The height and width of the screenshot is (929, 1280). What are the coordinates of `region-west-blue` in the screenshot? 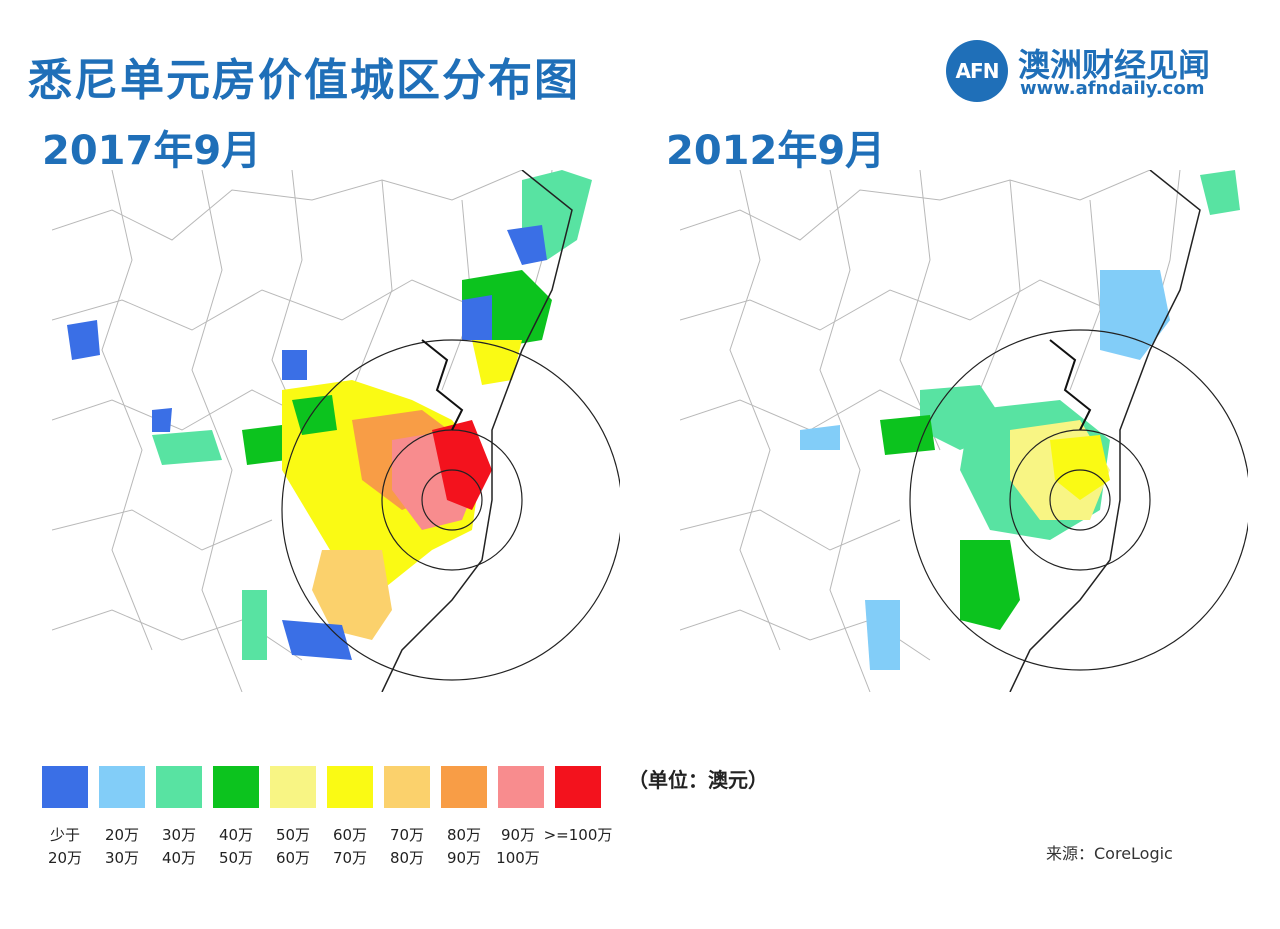 It's located at (83, 340).